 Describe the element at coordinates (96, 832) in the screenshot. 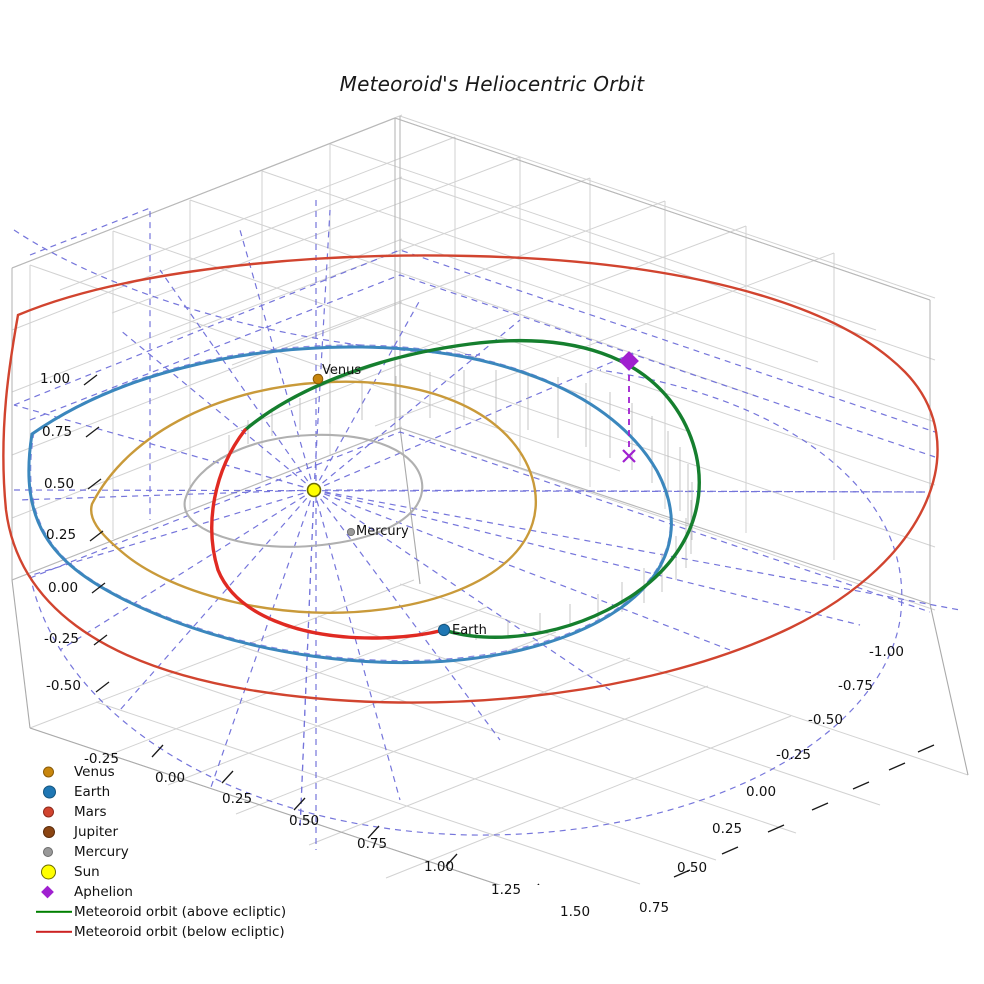

I see `legend-label-jupiter: Jupiter` at that location.